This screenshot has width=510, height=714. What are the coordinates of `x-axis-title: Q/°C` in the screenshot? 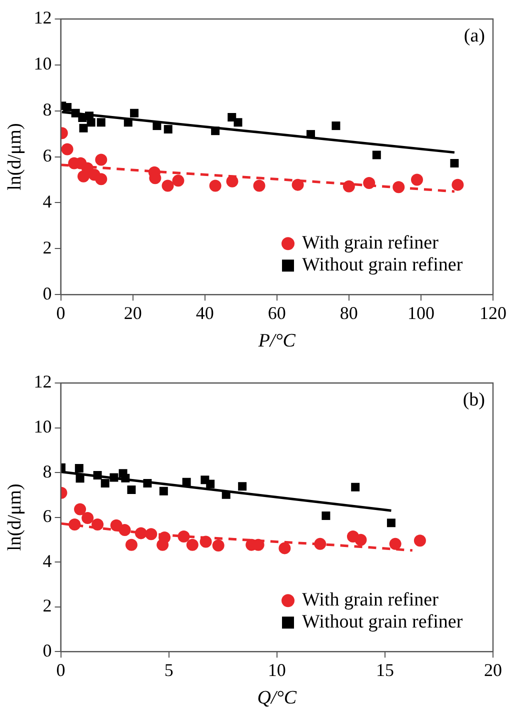 It's located at (277, 698).